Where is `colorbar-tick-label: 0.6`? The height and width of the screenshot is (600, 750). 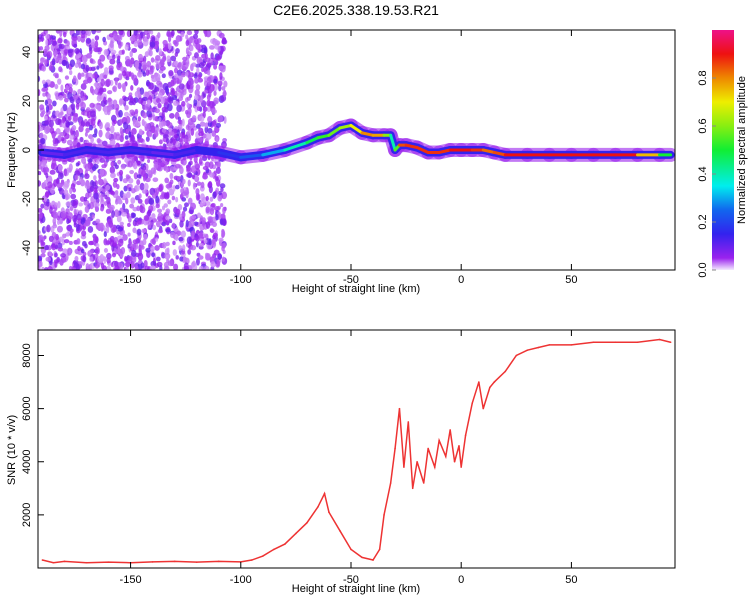 colorbar-tick-label: 0.6 is located at coordinates (703, 125).